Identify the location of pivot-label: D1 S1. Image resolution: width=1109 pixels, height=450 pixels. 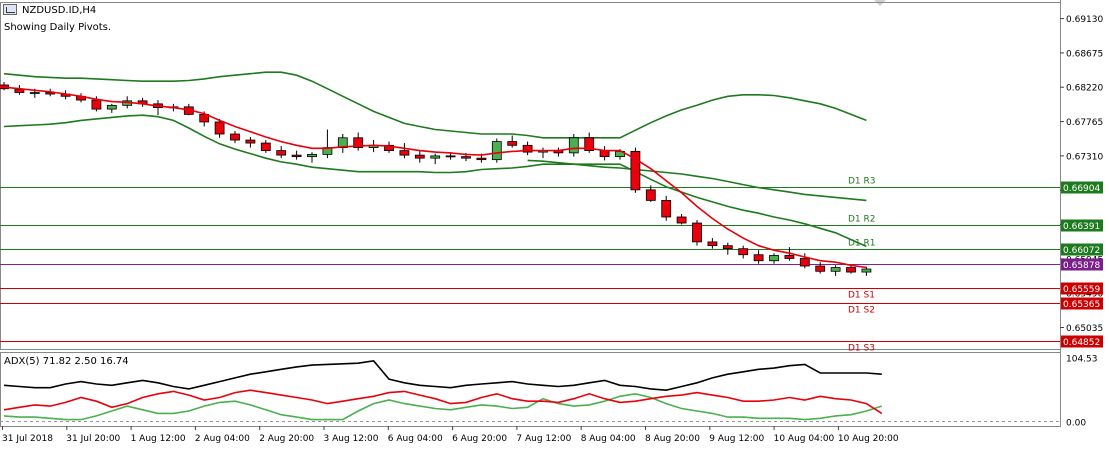
(861, 296).